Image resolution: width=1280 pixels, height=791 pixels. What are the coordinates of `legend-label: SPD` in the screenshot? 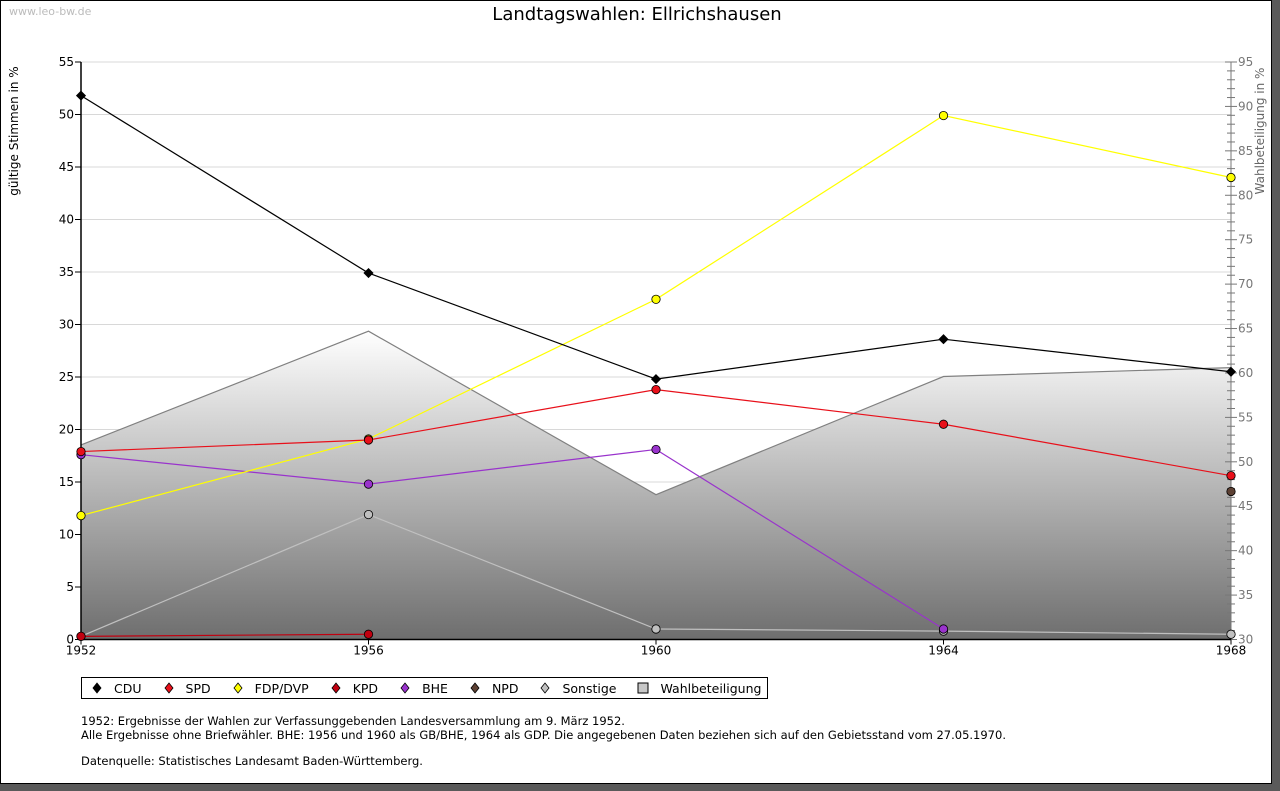 It's located at (198, 688).